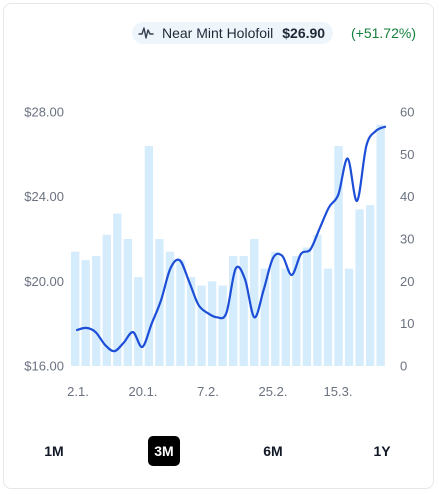  What do you see at coordinates (146, 33) in the screenshot?
I see `line-chart-icon` at bounding box center [146, 33].